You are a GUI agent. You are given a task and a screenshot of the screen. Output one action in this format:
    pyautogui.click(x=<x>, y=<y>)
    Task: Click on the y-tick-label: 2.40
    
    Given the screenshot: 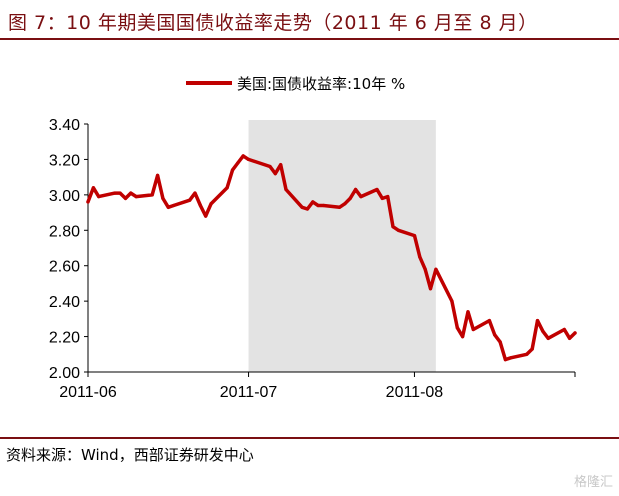 What is the action you would take?
    pyautogui.click(x=64, y=302)
    